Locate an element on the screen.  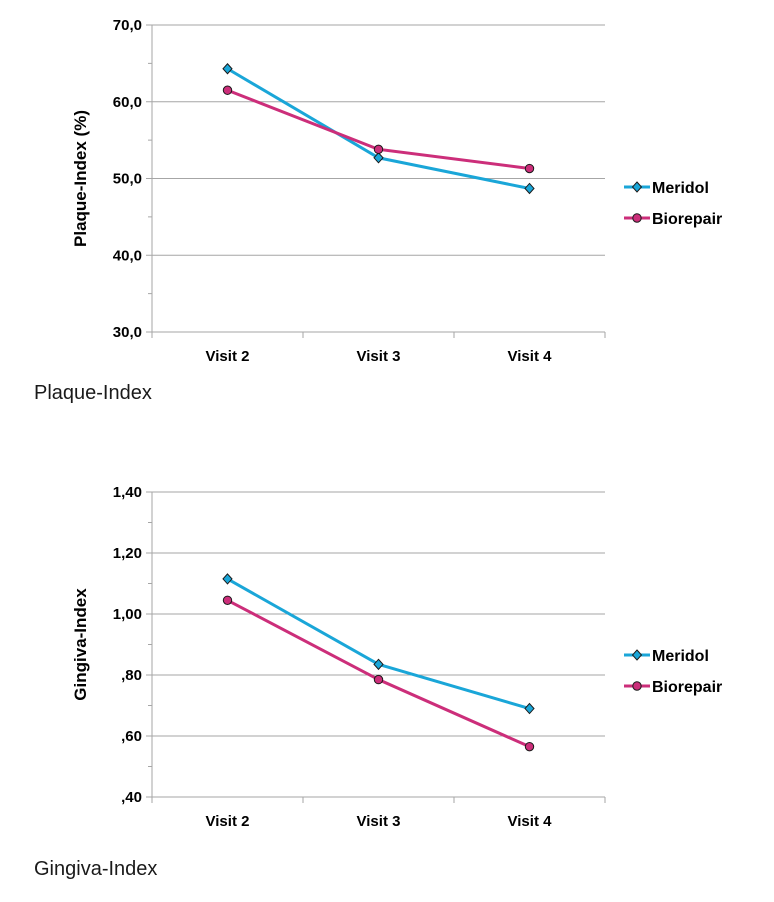
plaque-index-caption: Plaque-Index is located at coordinates (93, 393).